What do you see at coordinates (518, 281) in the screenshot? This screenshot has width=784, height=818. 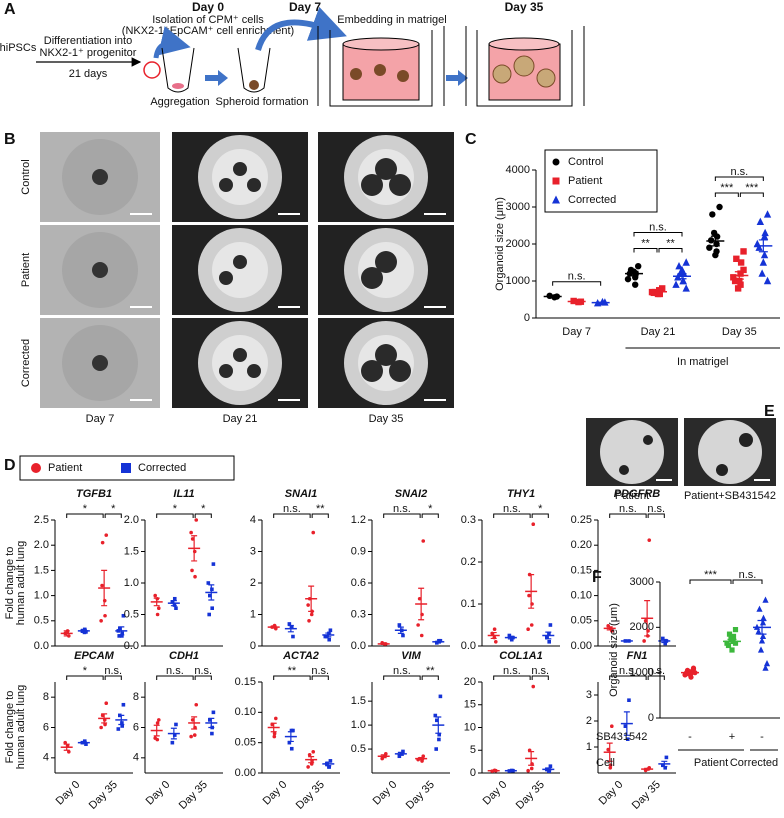 I see `y-tick-label: 1000` at bounding box center [518, 281].